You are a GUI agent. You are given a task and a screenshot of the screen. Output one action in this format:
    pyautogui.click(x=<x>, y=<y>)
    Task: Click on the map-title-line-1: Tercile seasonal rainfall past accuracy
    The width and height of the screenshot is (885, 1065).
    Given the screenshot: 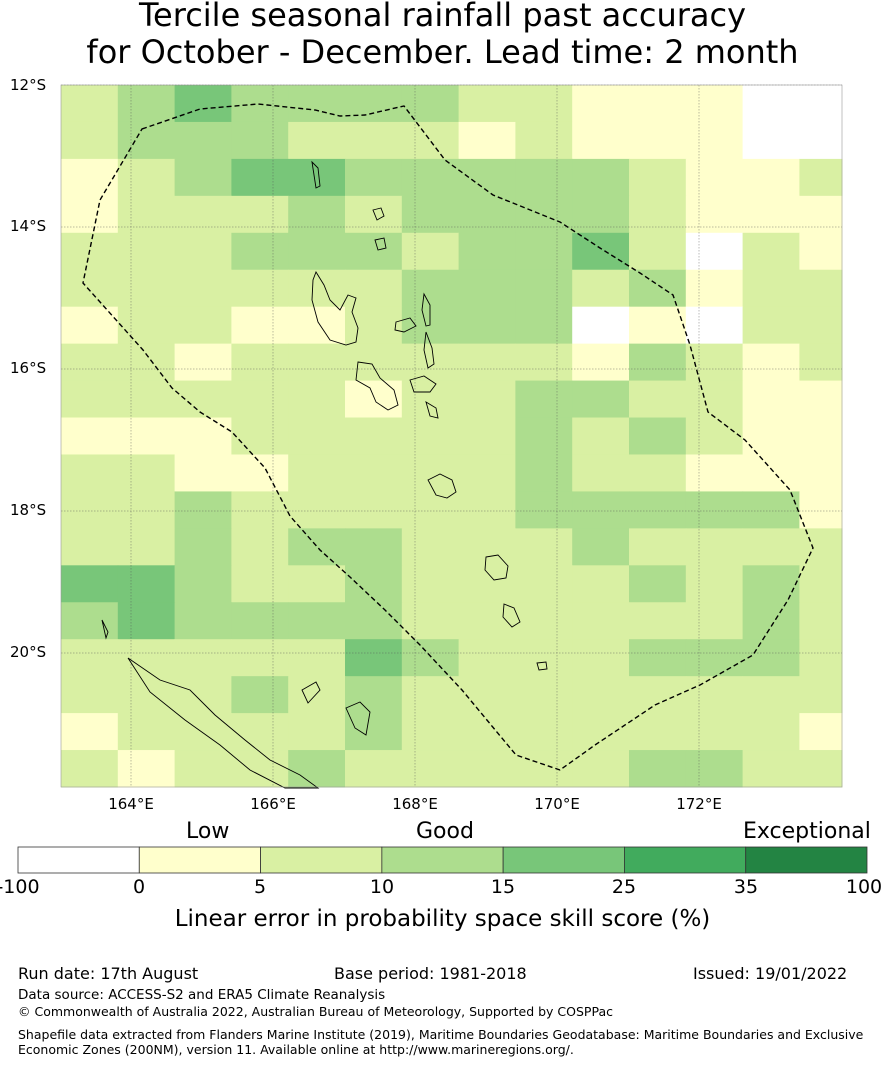 What is the action you would take?
    pyautogui.click(x=442, y=17)
    